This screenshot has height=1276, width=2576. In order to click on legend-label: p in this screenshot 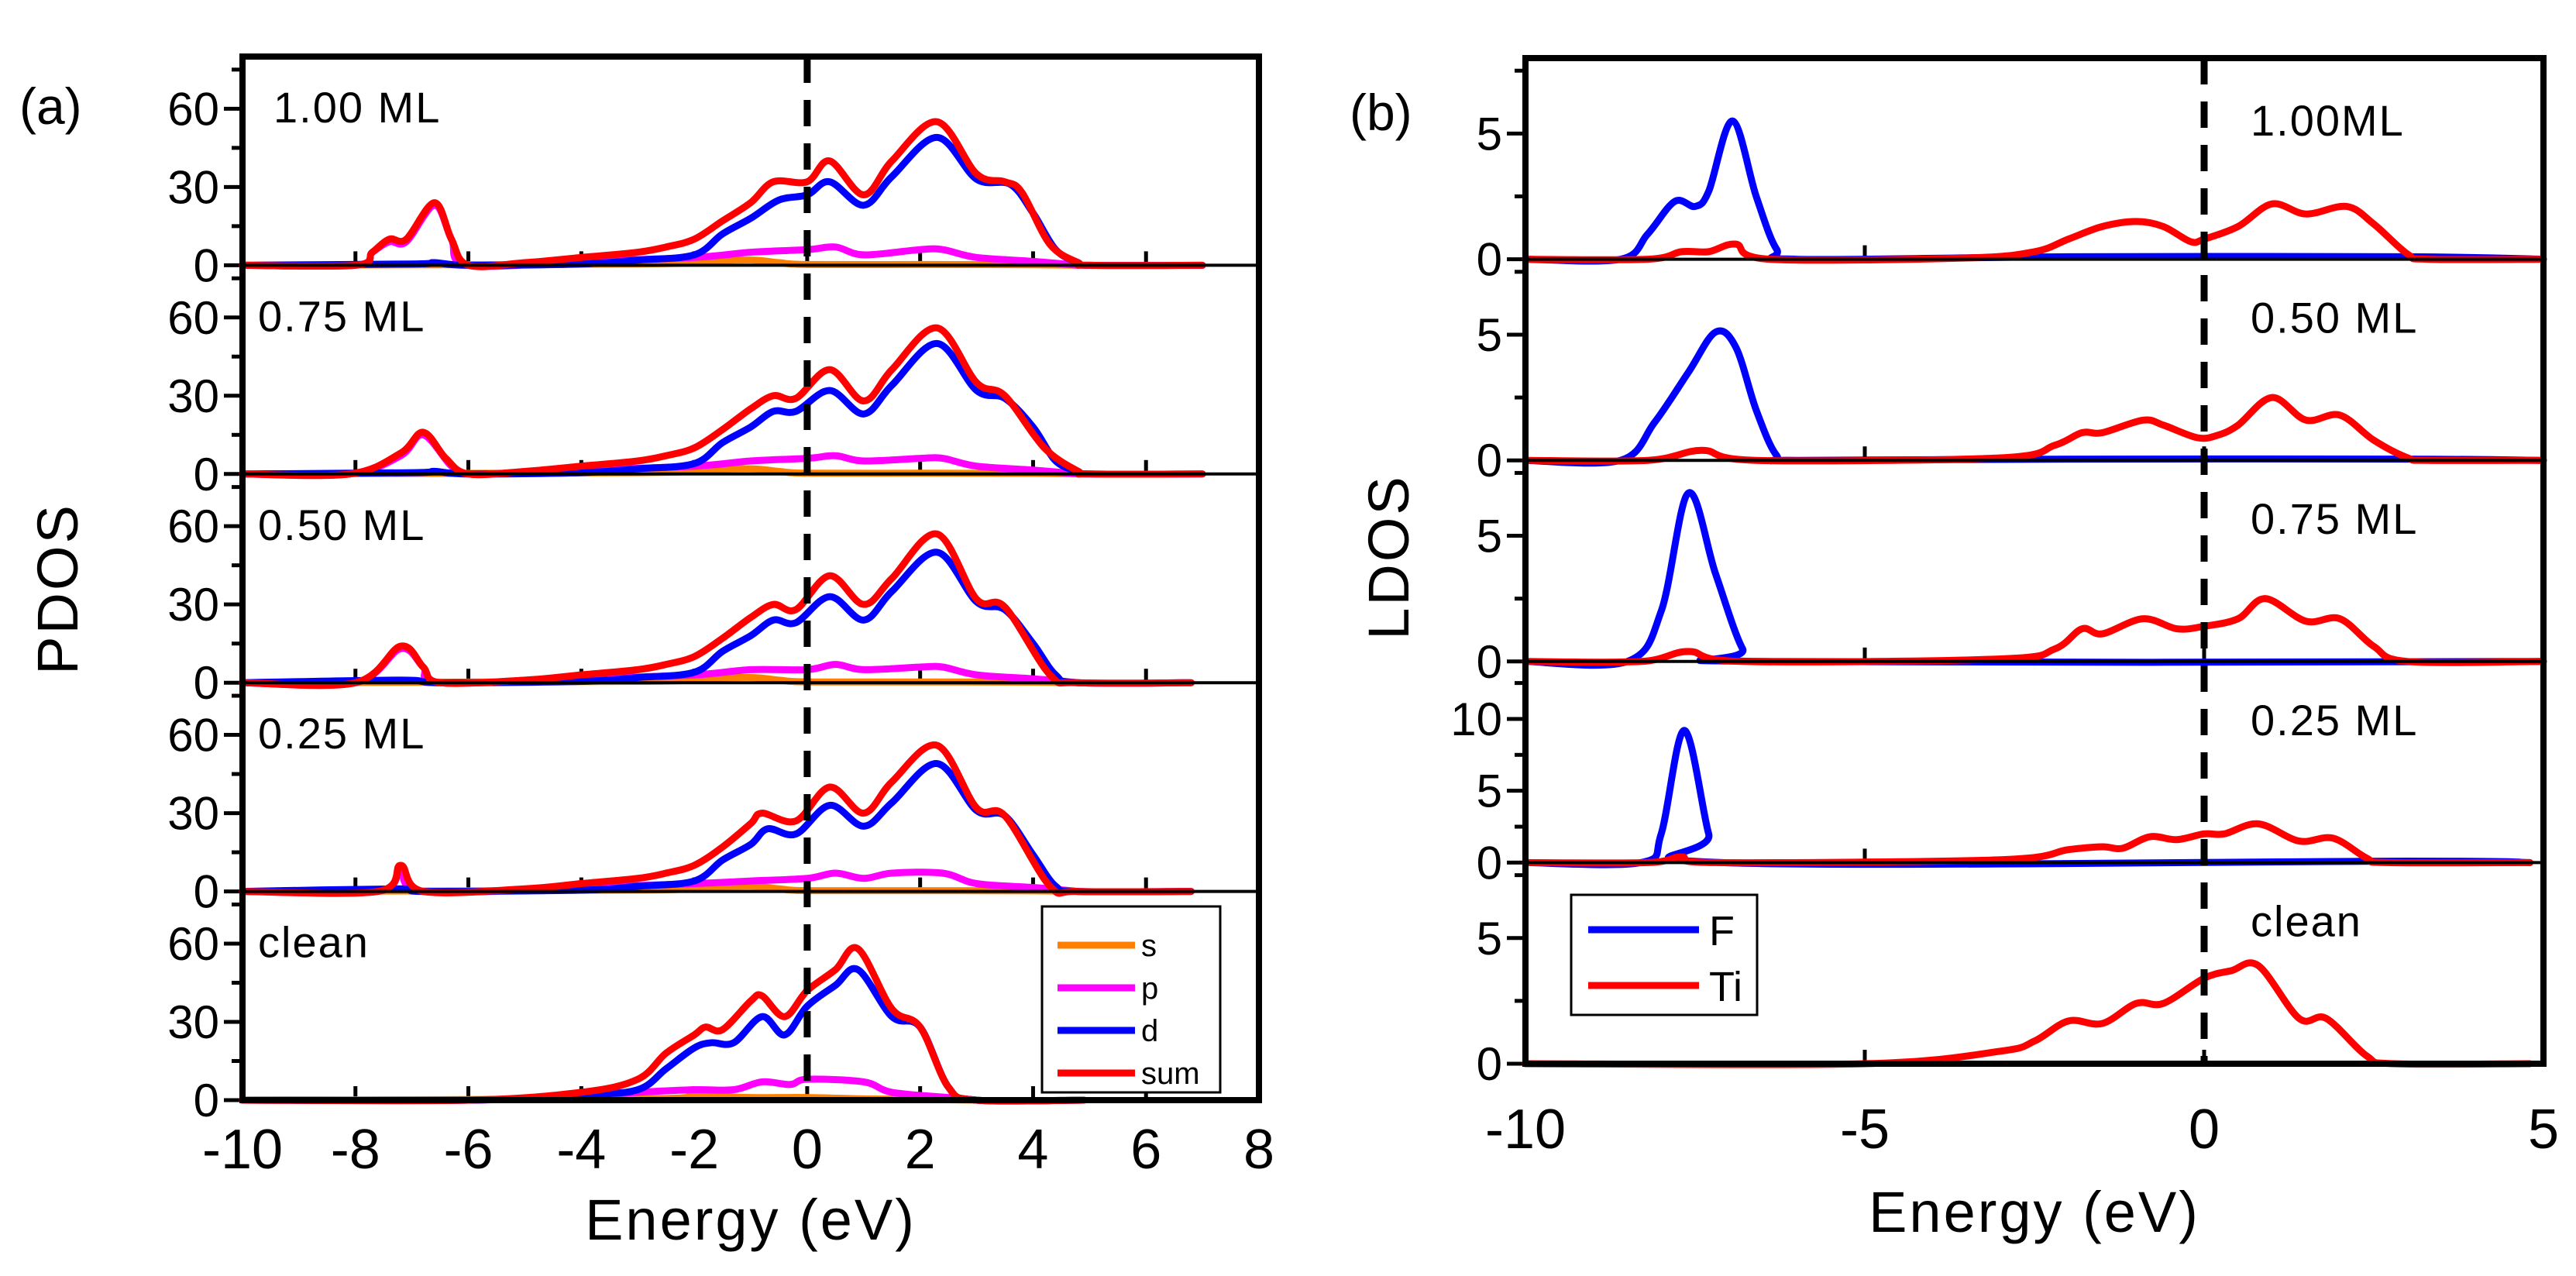, I will do `click(1149, 989)`.